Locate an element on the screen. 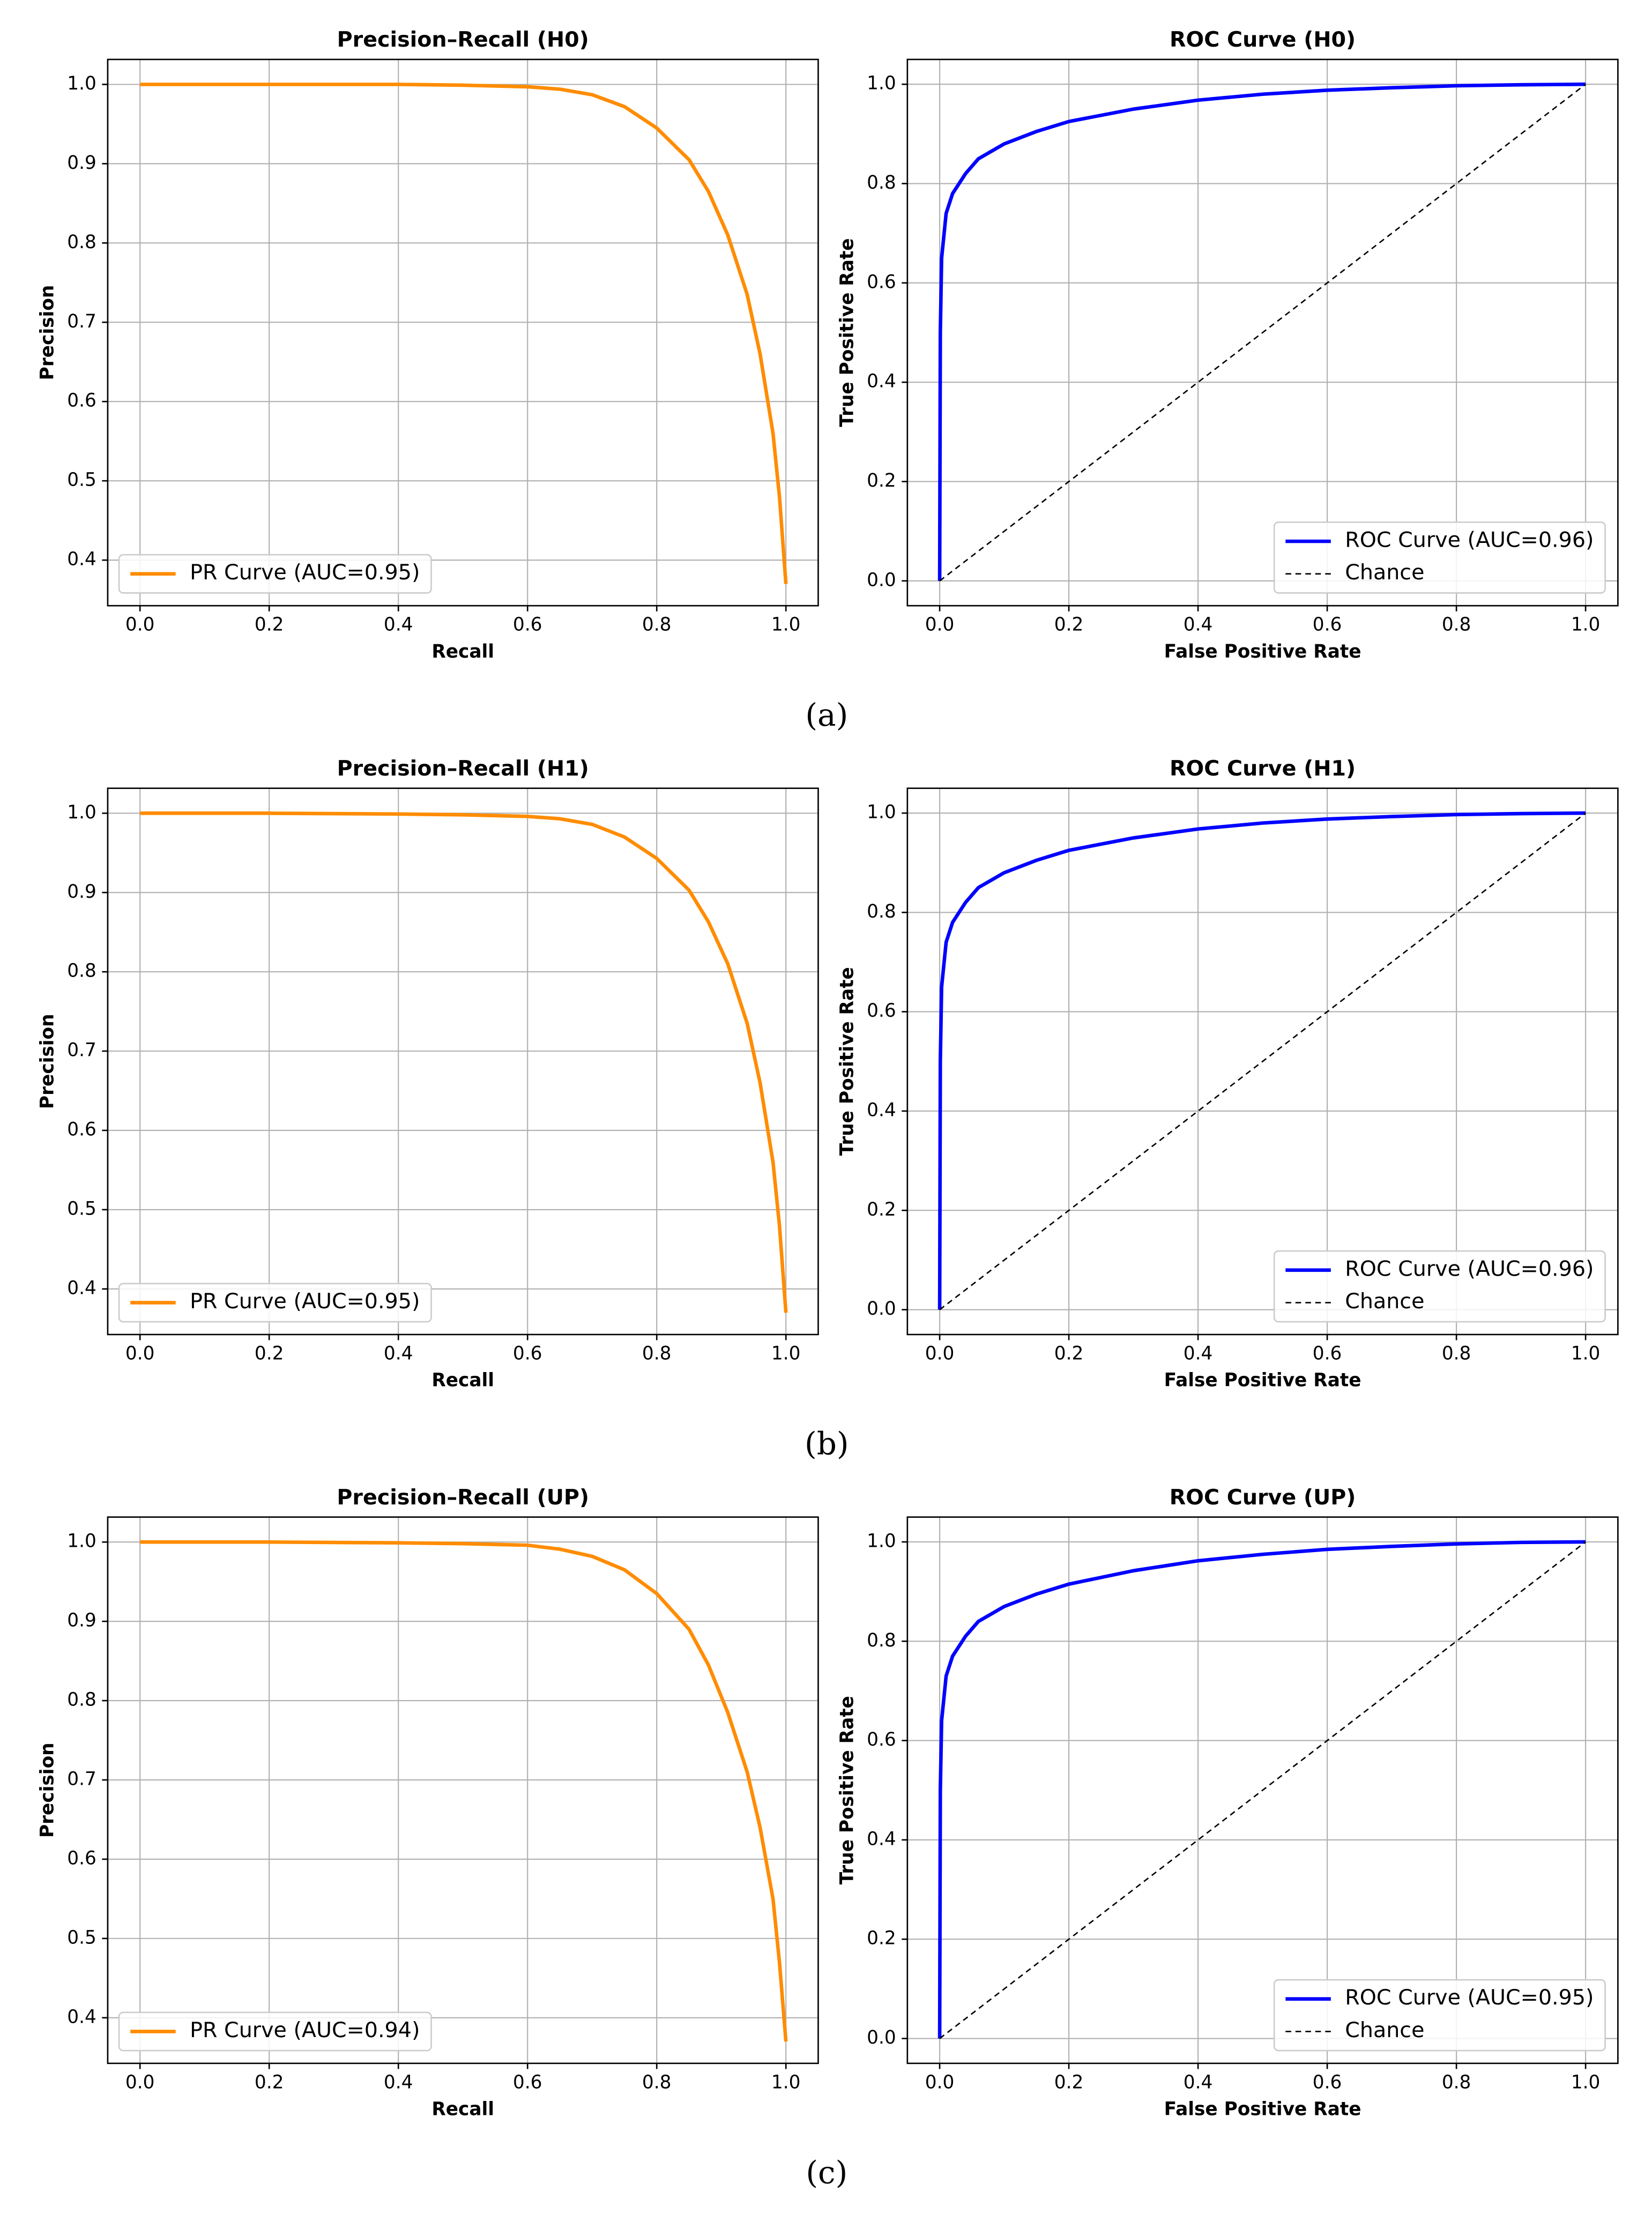 Image resolution: width=1652 pixels, height=2236 pixels. legend-label: PR Curve (AUC=0.94) is located at coordinates (305, 2030).